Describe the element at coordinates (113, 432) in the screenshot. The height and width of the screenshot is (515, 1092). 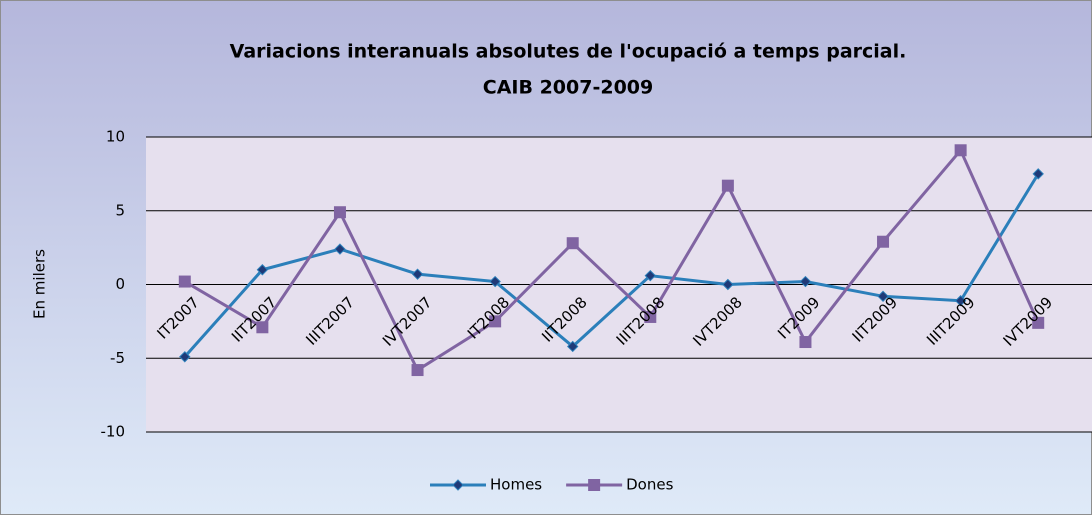
I see `y-tick-label: -10` at that location.